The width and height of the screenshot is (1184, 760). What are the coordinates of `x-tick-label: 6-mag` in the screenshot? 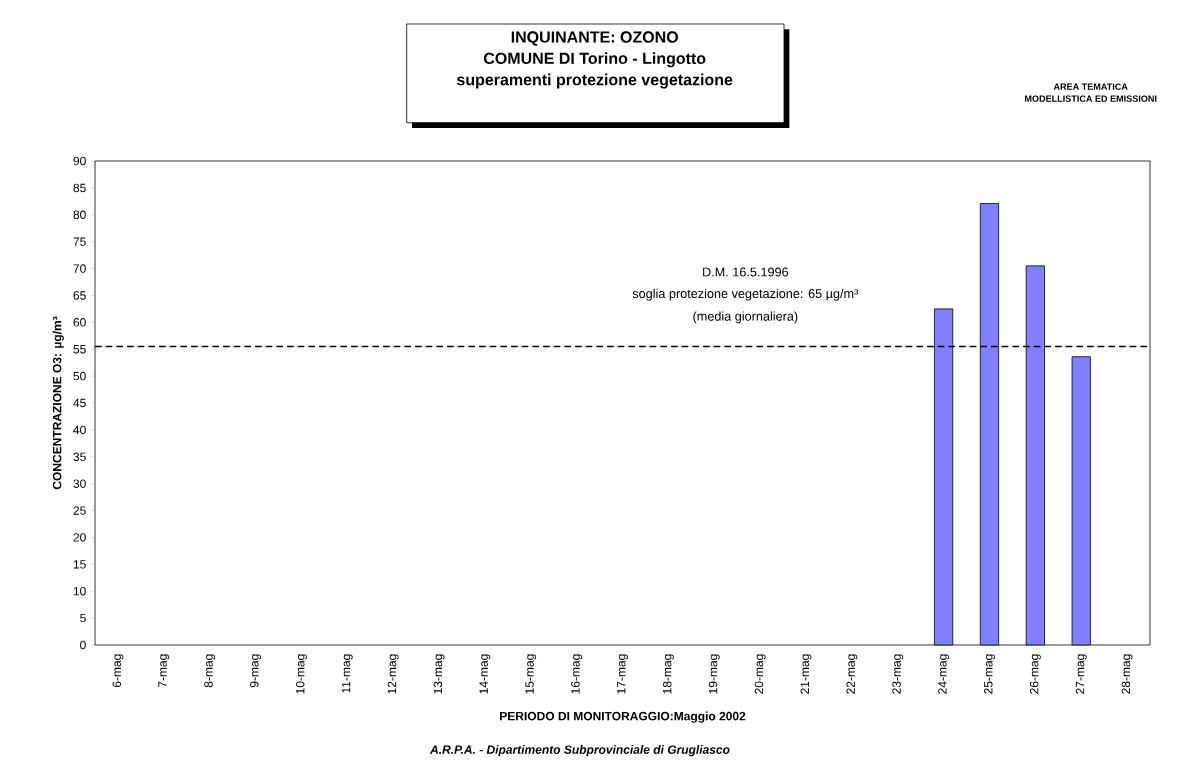 It's located at (118, 671).